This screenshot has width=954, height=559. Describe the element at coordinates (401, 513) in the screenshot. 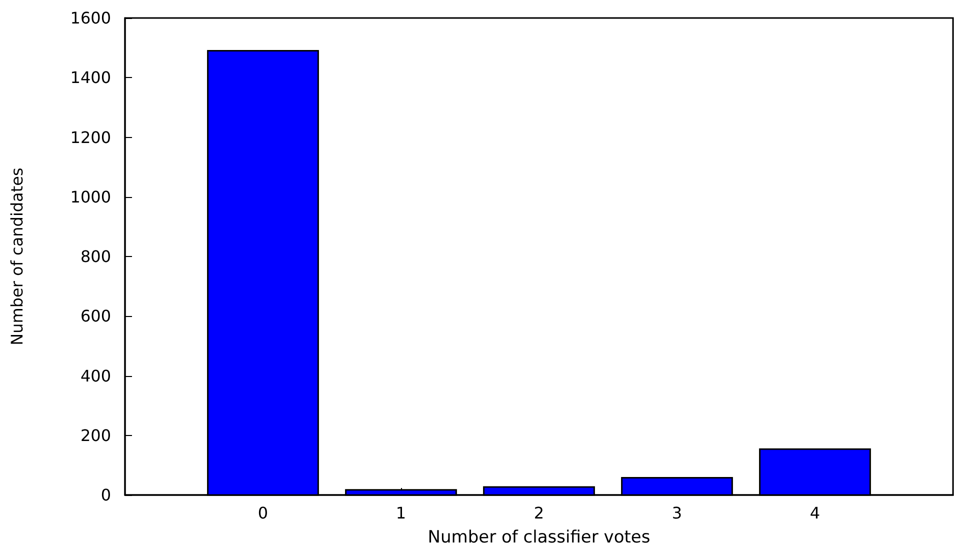

I see `x-tick-label: 1` at that location.